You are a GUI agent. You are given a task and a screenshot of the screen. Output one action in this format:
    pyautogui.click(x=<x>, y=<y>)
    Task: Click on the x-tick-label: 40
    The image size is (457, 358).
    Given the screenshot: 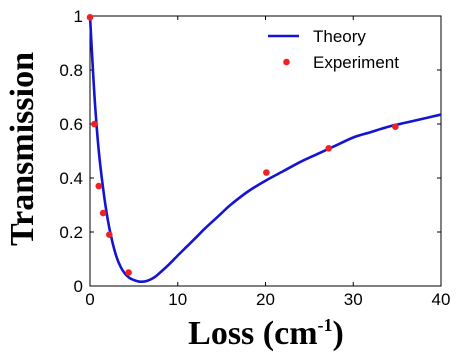 What is the action you would take?
    pyautogui.click(x=441, y=299)
    